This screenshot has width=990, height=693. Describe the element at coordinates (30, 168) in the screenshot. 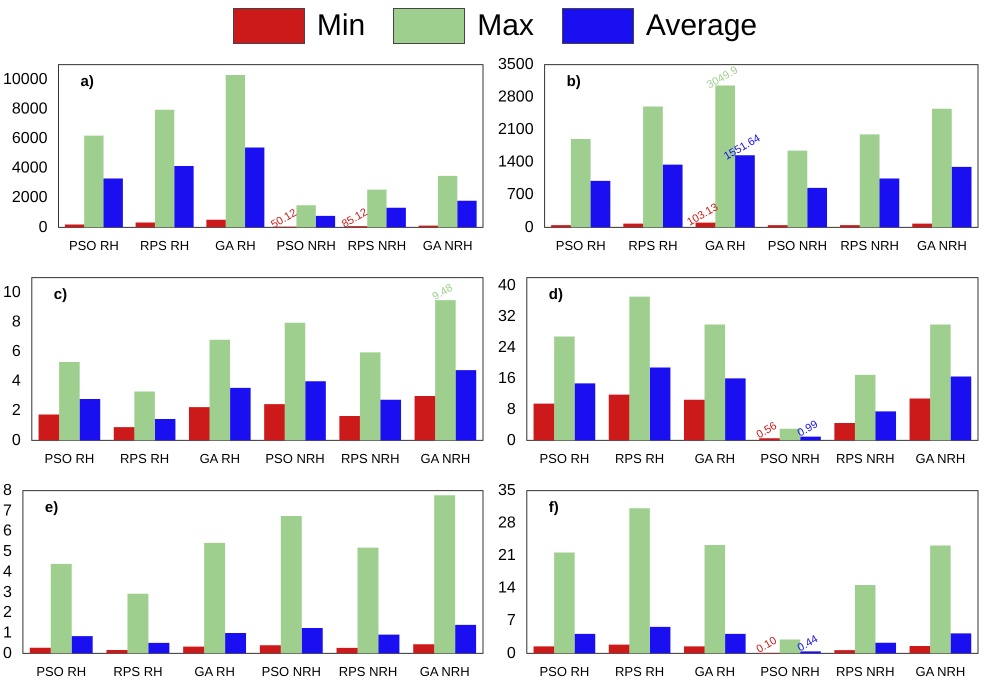

I see `y-tick-label: 4000` at that location.